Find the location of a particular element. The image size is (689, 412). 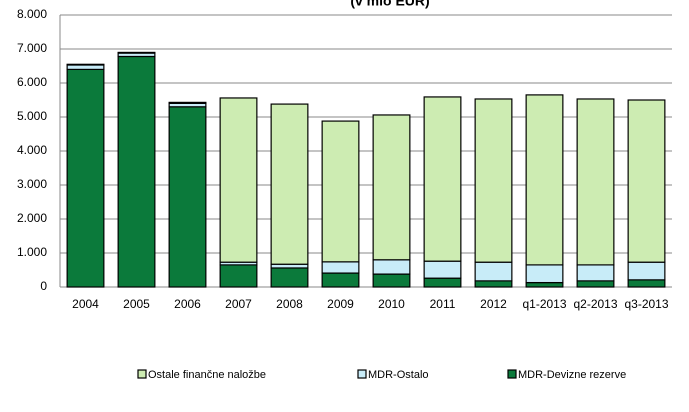

x-tick-label: 2012 is located at coordinates (493, 304).